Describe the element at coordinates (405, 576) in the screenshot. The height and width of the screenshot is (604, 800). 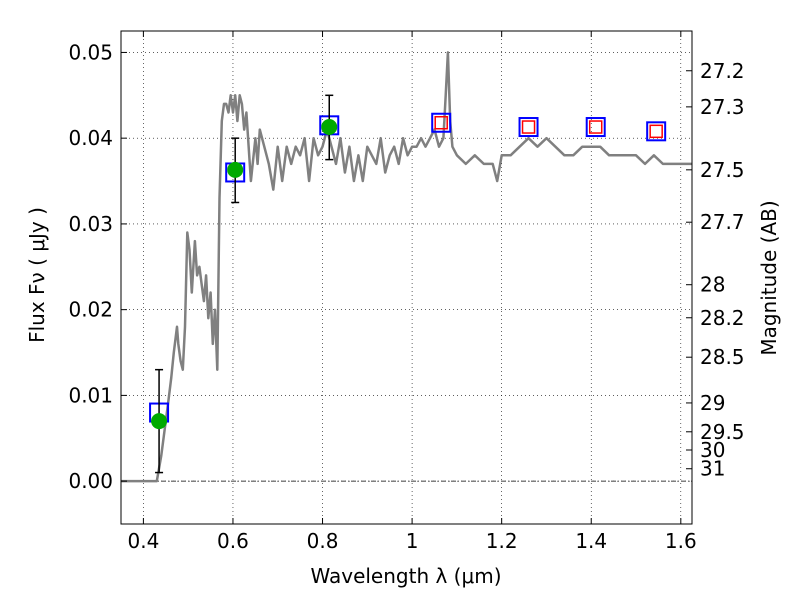
I see `x-axis-label: Wavelength λ (μm)` at that location.